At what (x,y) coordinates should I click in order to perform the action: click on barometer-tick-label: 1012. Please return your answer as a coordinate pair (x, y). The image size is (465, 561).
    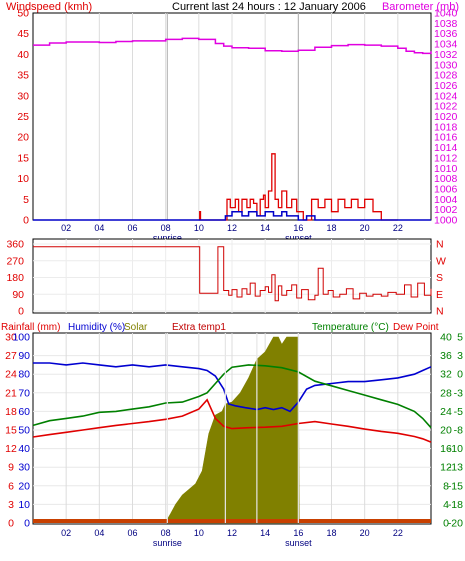
    Looking at the image, I should click on (446, 158).